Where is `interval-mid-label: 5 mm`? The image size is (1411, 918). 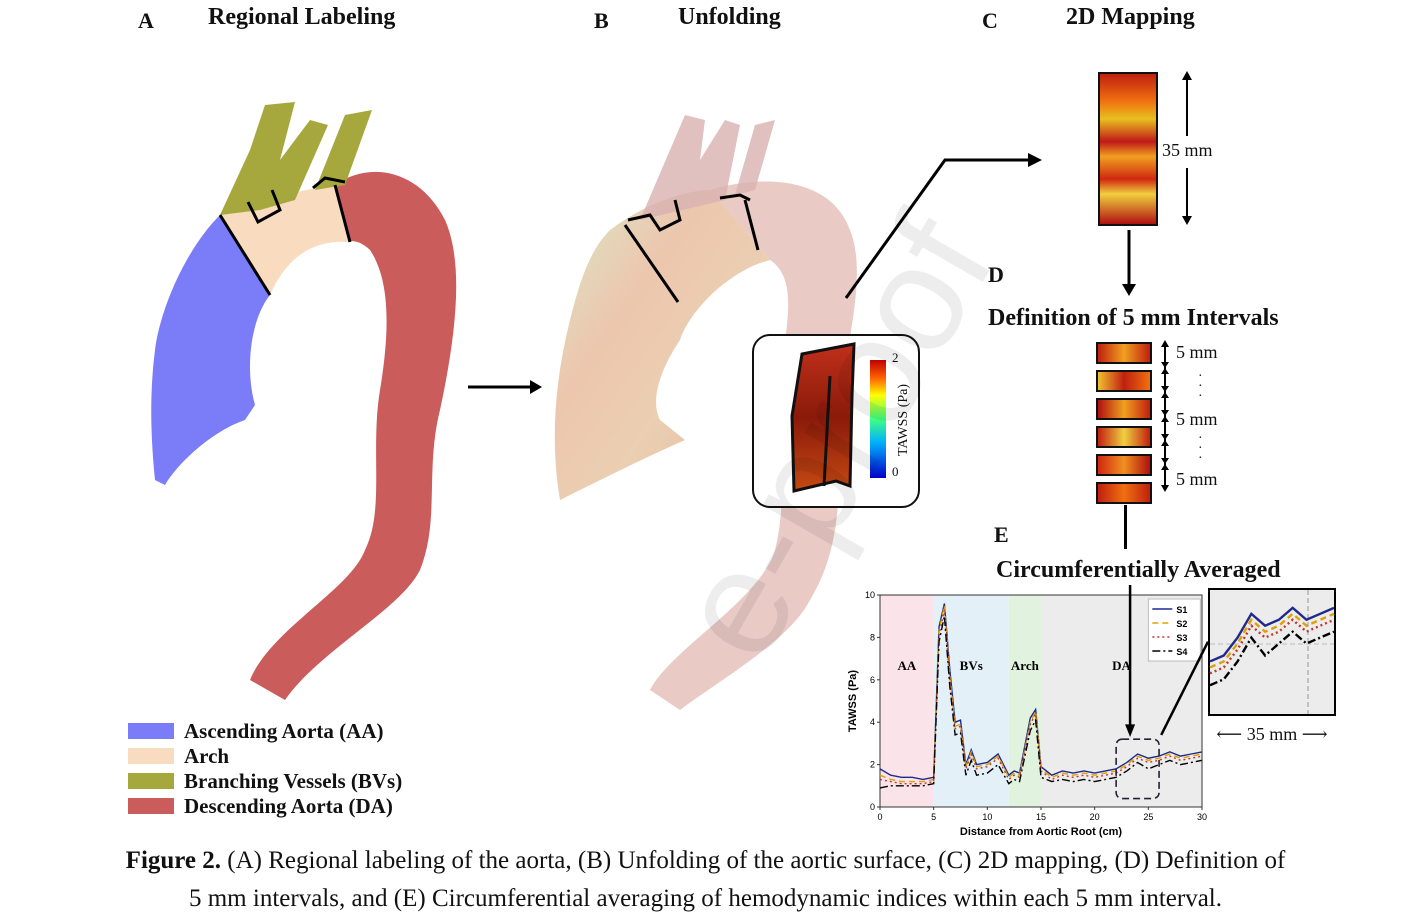
interval-mid-label: 5 mm is located at coordinates (1197, 419).